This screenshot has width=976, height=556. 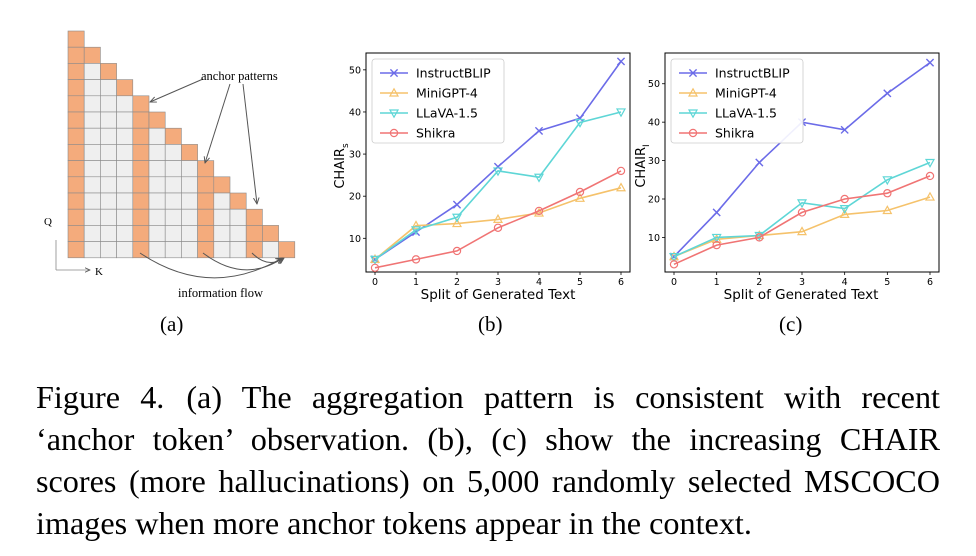 What do you see at coordinates (752, 73) in the screenshot?
I see `legend-label: InstructBLIP` at bounding box center [752, 73].